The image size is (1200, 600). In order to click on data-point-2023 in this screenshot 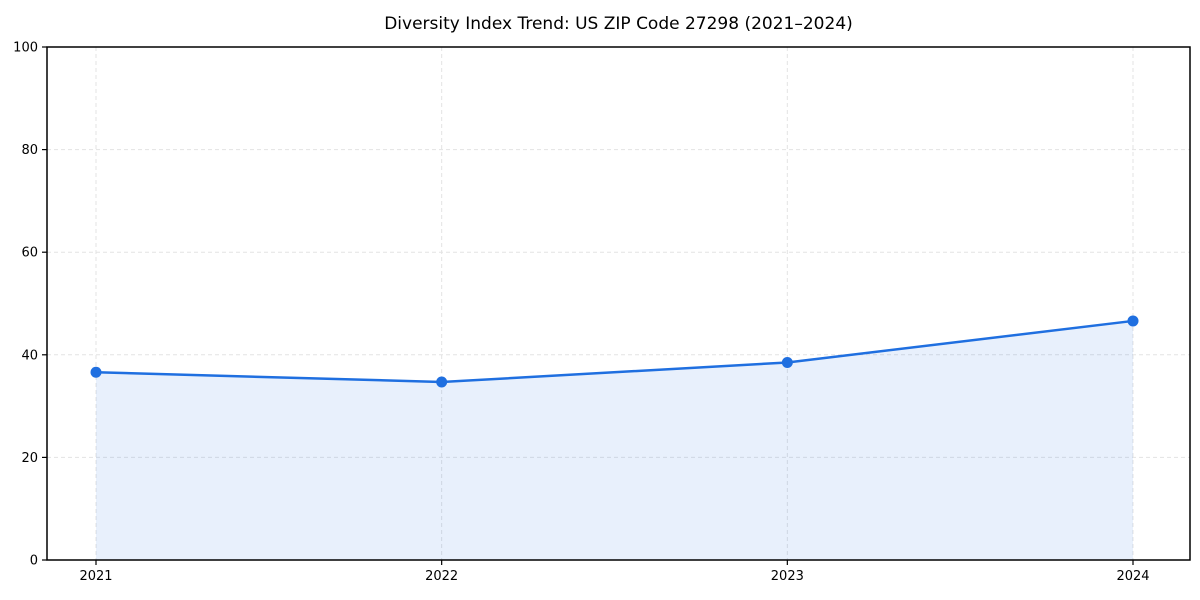, I will do `click(787, 362)`.